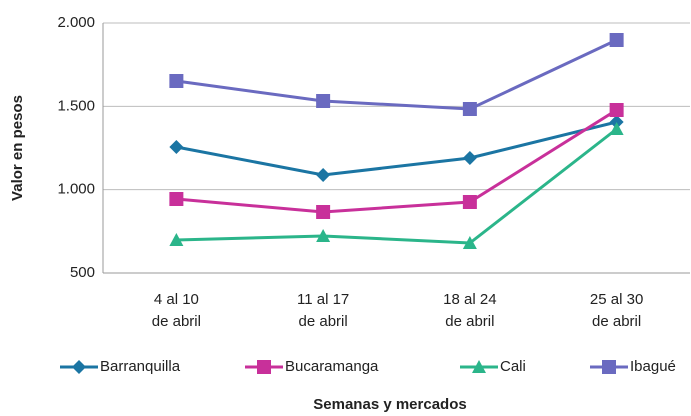 This screenshot has width=691, height=416. Describe the element at coordinates (616, 299) in the screenshot. I see `x-tick-label-line: 25 al 30` at that location.